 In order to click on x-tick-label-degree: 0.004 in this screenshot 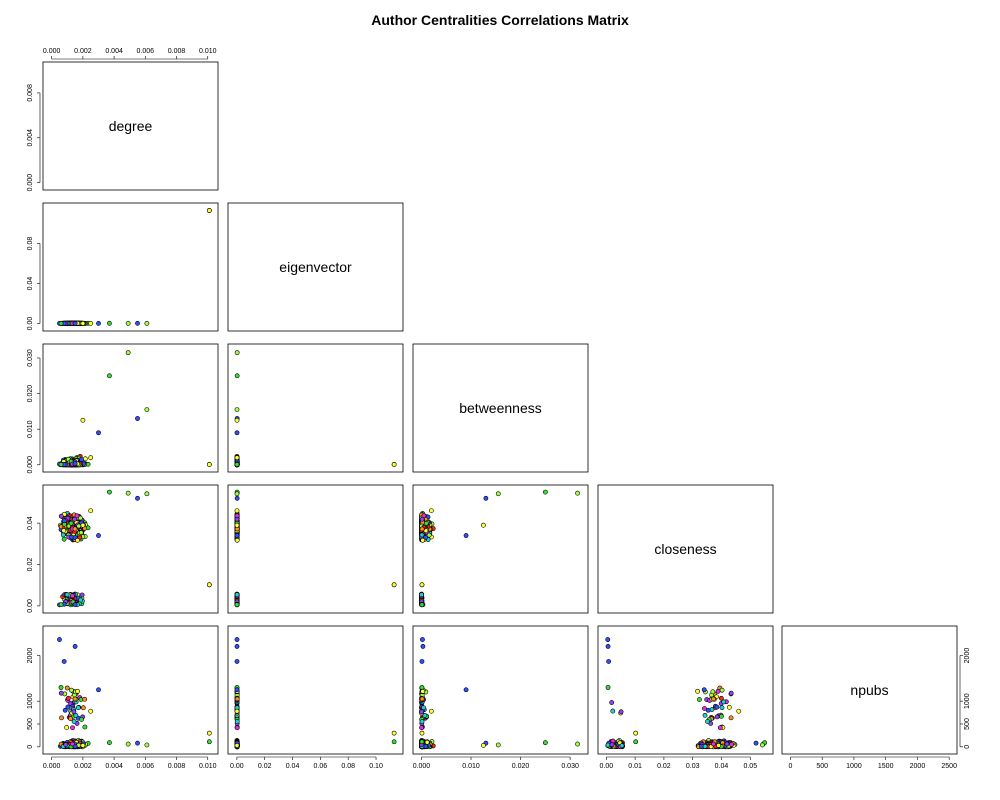, I will do `click(114, 766)`.